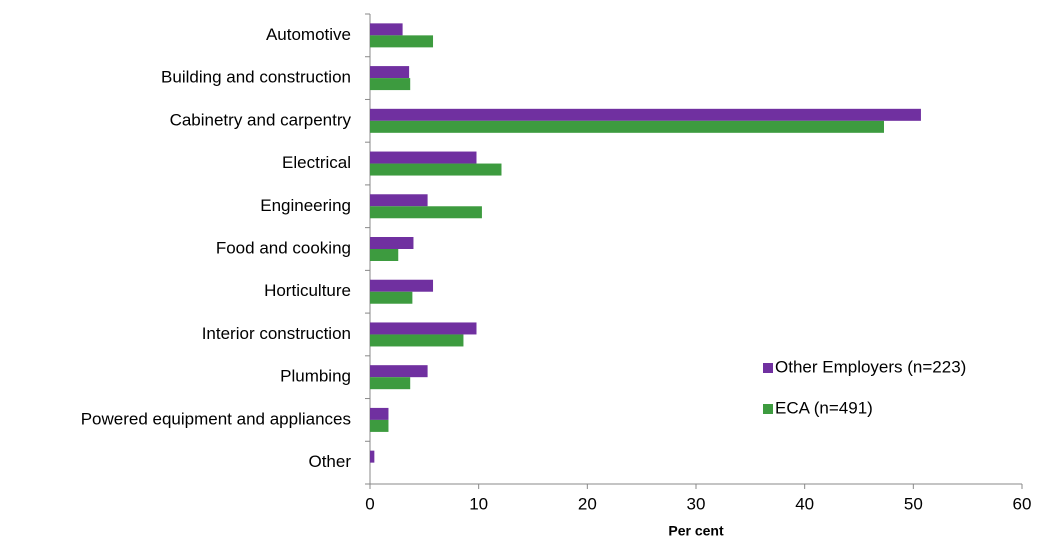 This screenshot has width=1043, height=541. Describe the element at coordinates (308, 34) in the screenshot. I see `y-tick-label: Automotive` at that location.